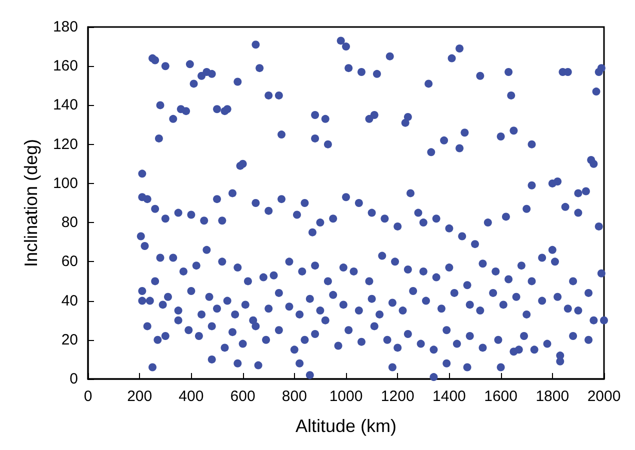 This screenshot has width=635, height=450. I want to click on x-axis-title: Altitude (km), so click(346, 426).